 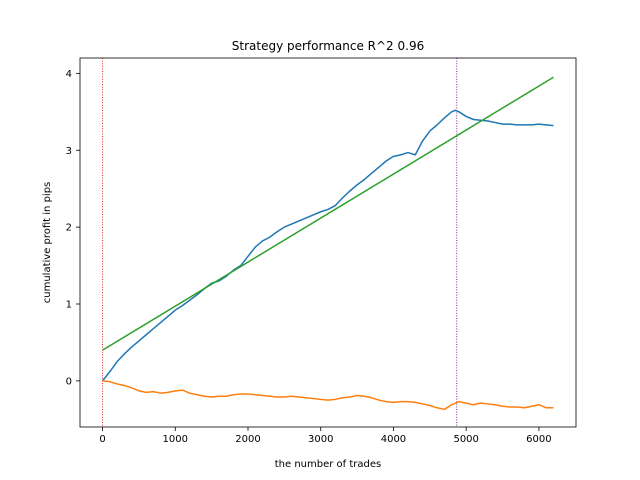 I want to click on x-tick-label: 5000, so click(x=465, y=439).